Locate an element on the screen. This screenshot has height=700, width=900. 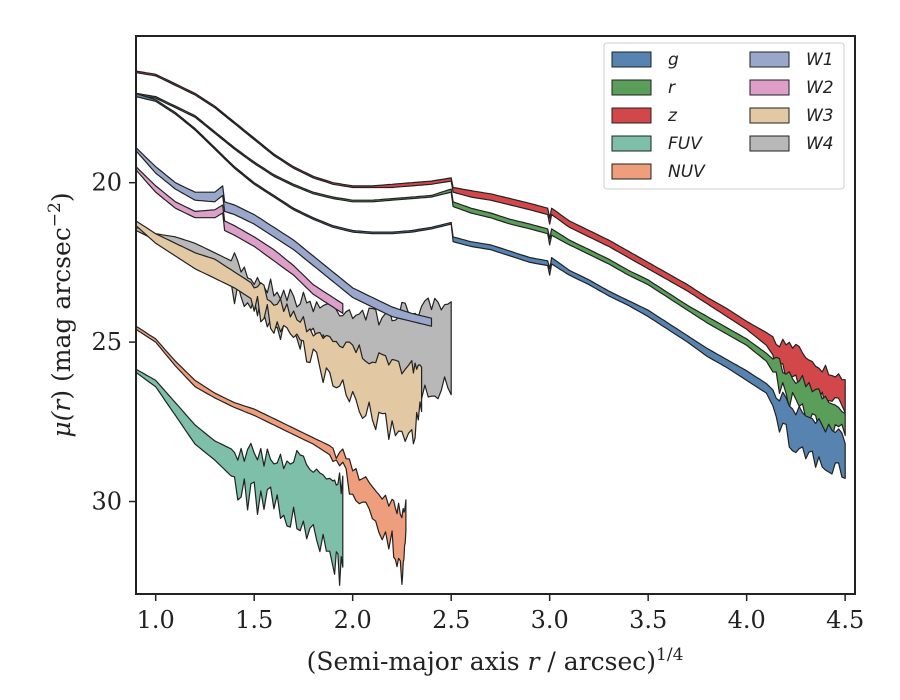
legend-swatch-r is located at coordinates (631, 87).